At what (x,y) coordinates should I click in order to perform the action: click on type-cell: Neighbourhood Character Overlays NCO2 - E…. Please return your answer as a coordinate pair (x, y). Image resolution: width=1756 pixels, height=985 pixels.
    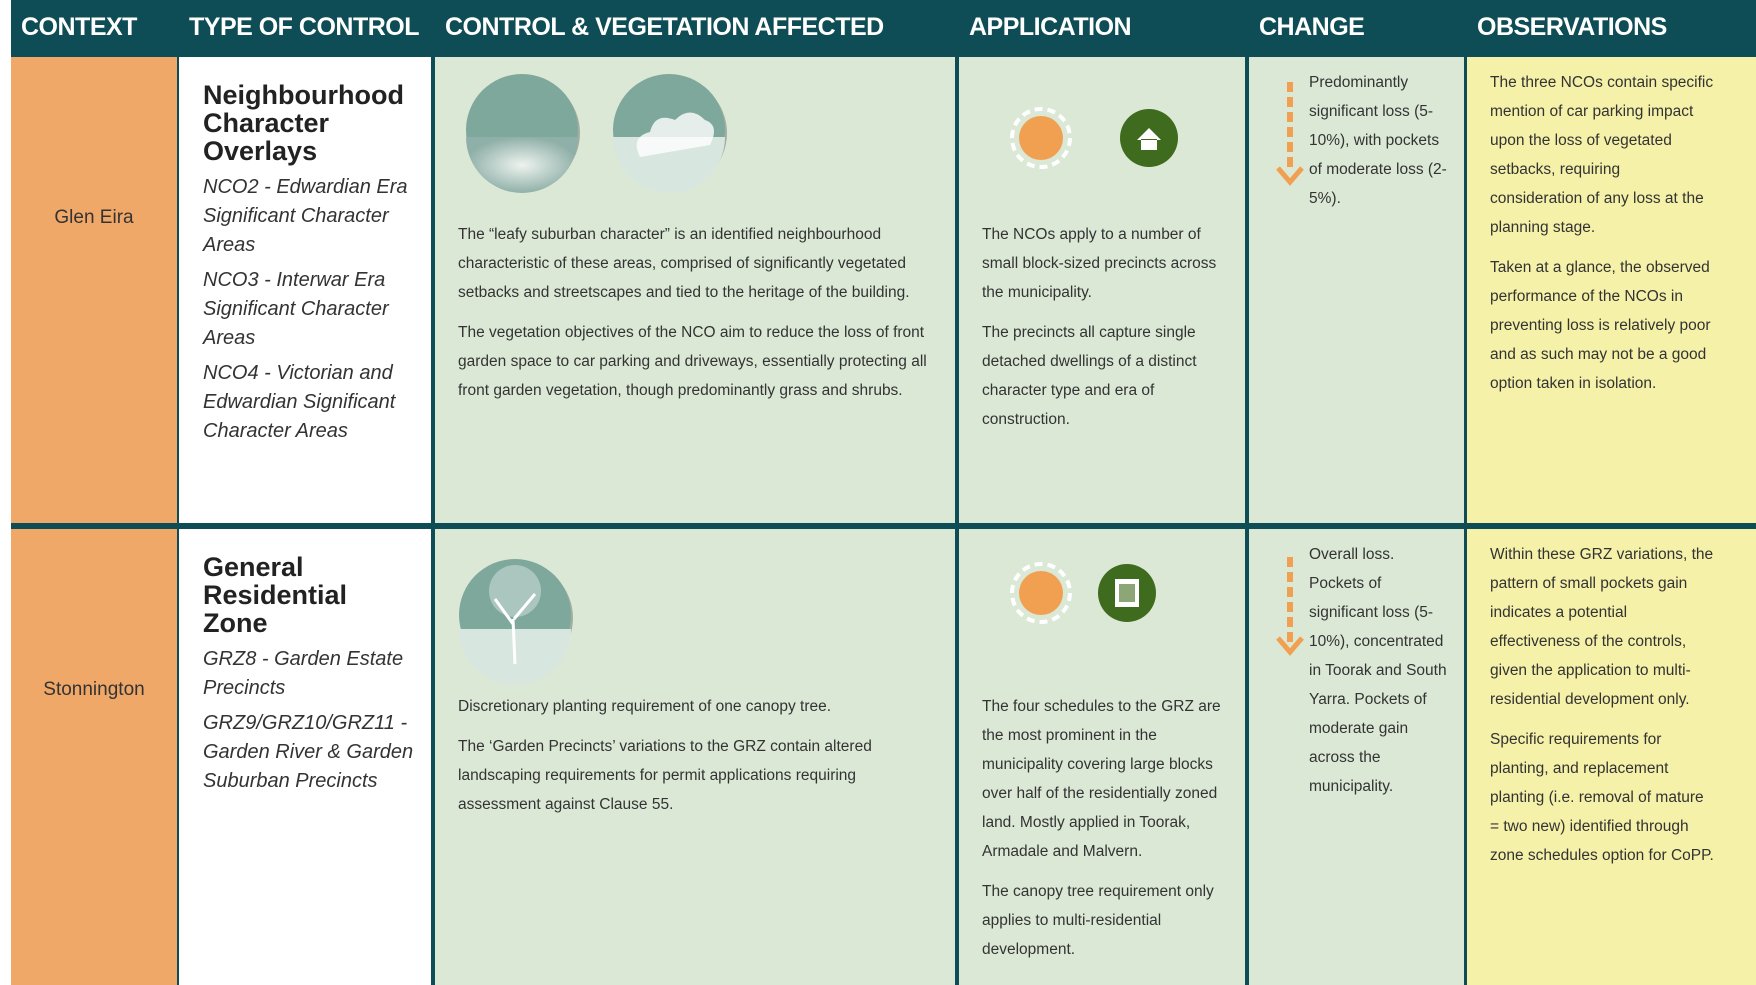
    Looking at the image, I should click on (305, 290).